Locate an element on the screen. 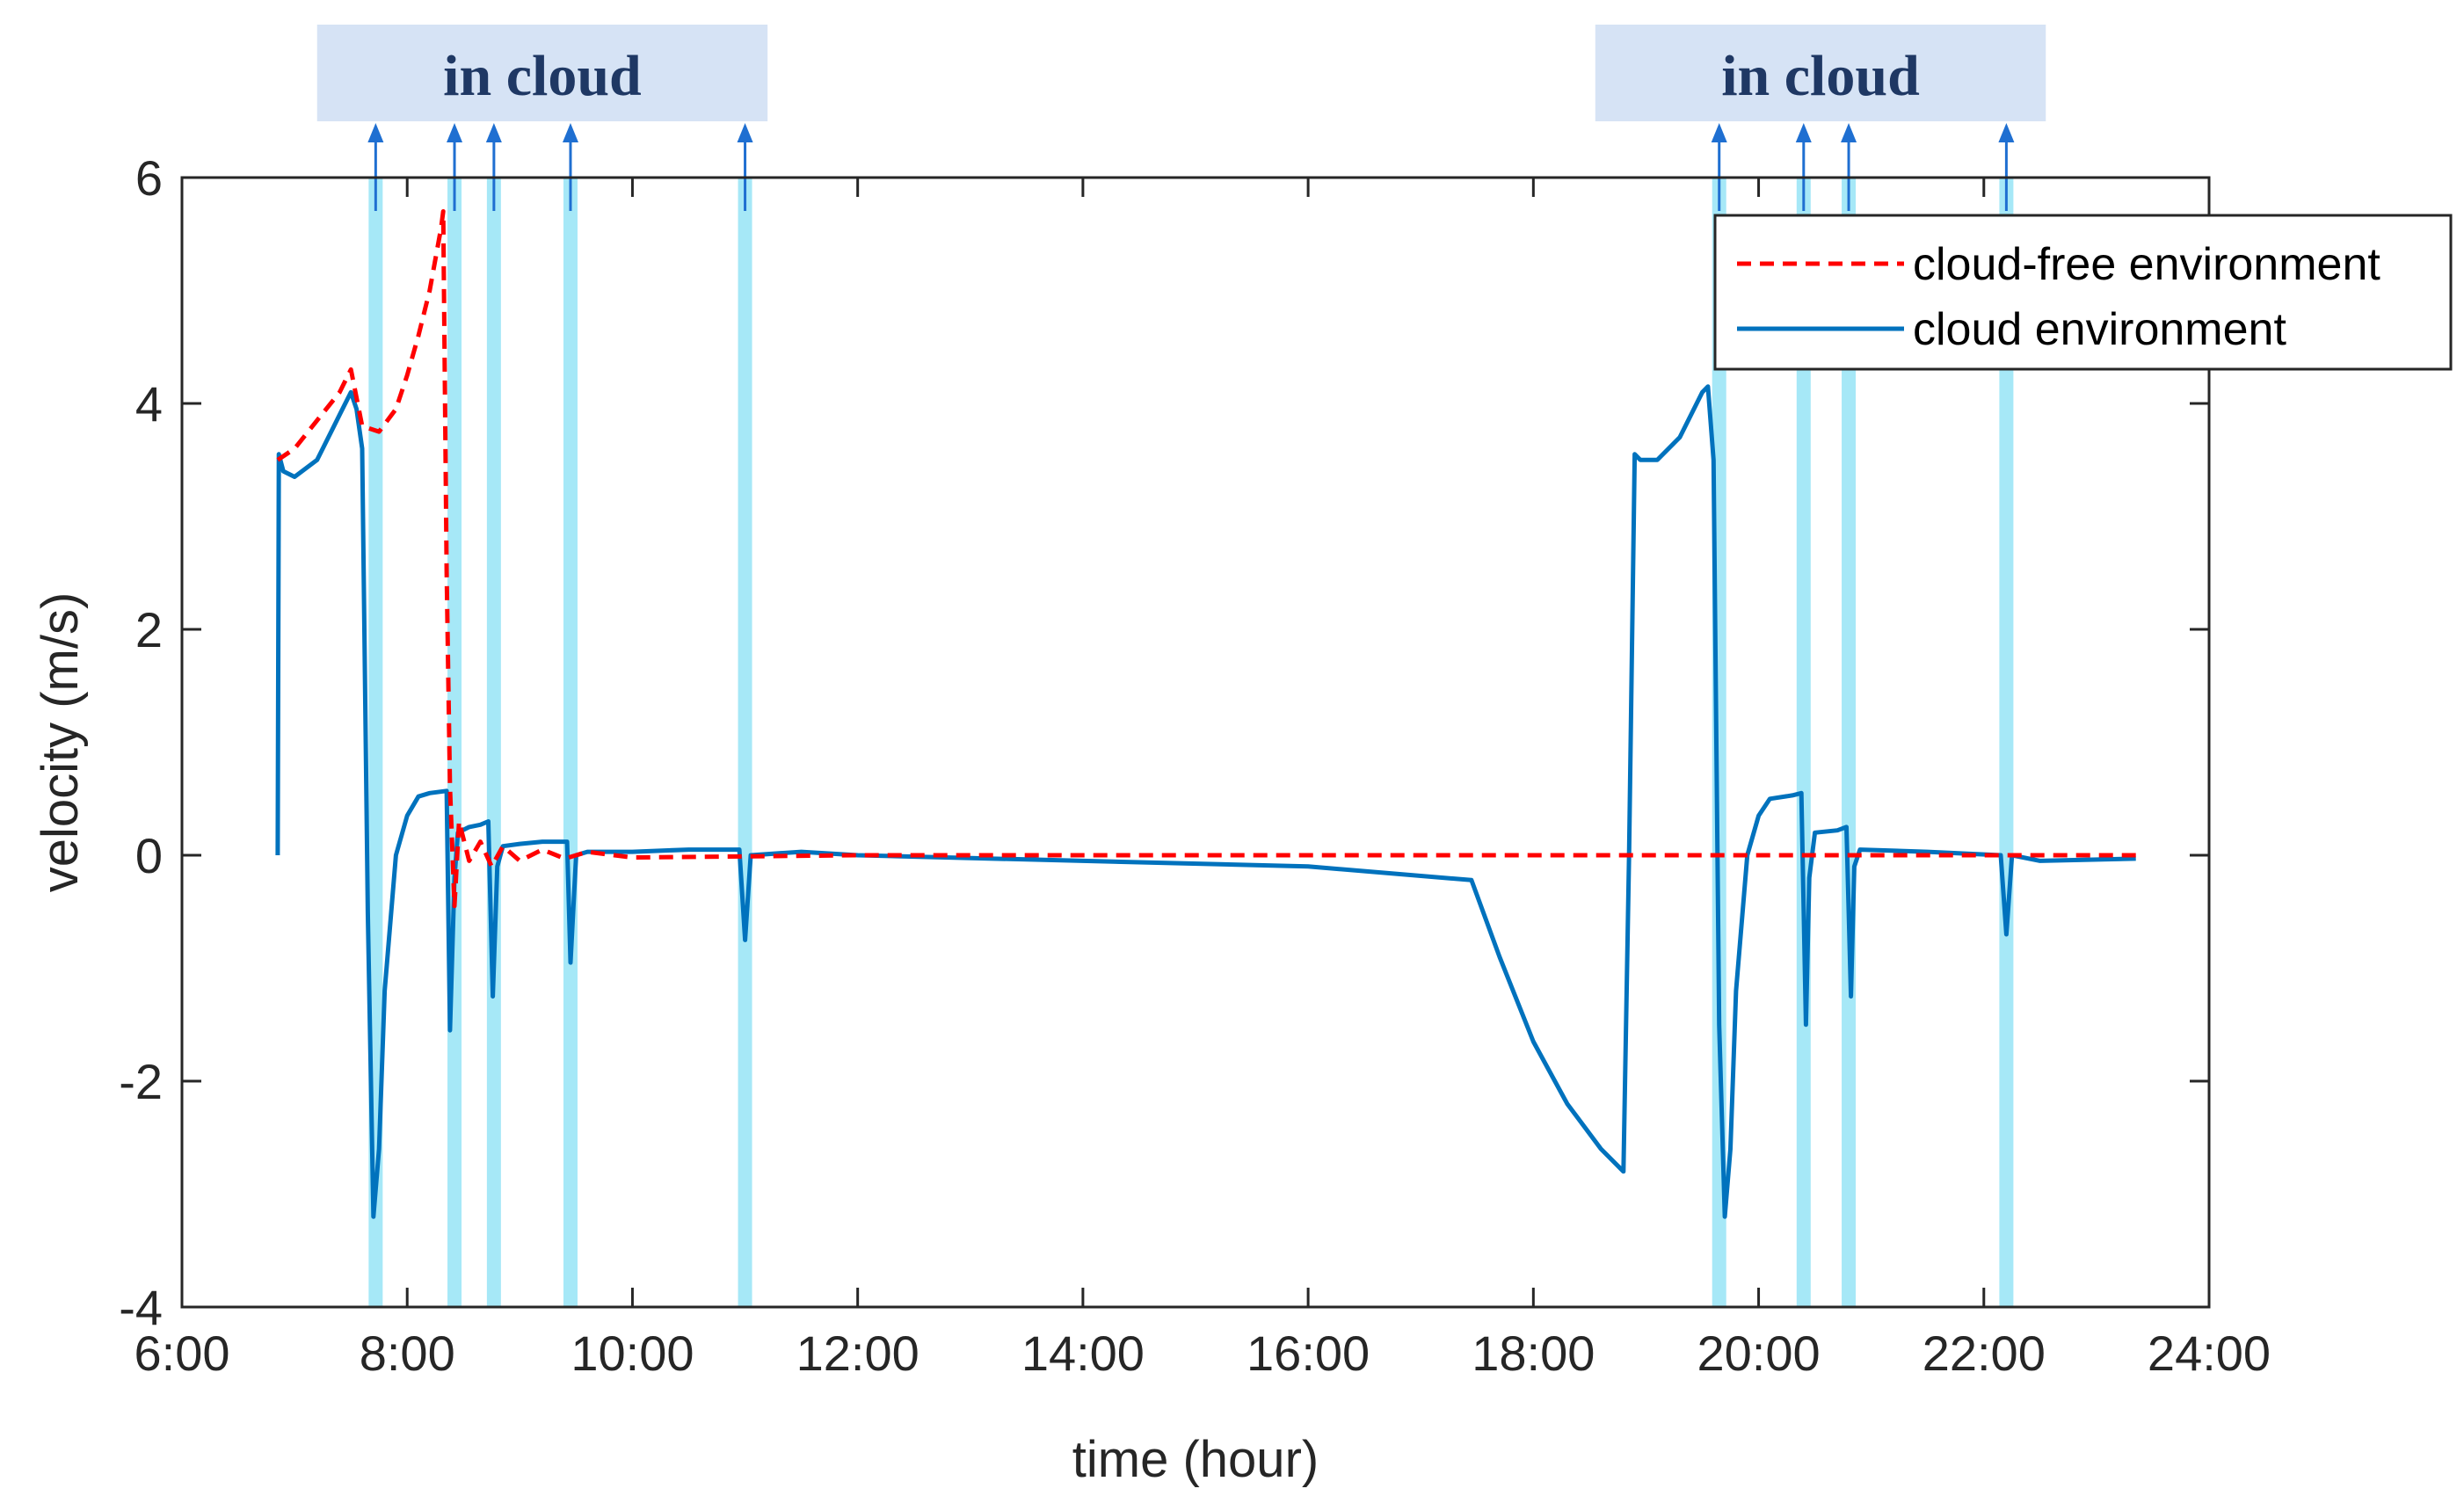 The image size is (2464, 1496). x-tick-label-0: 6:00 is located at coordinates (182, 1353).